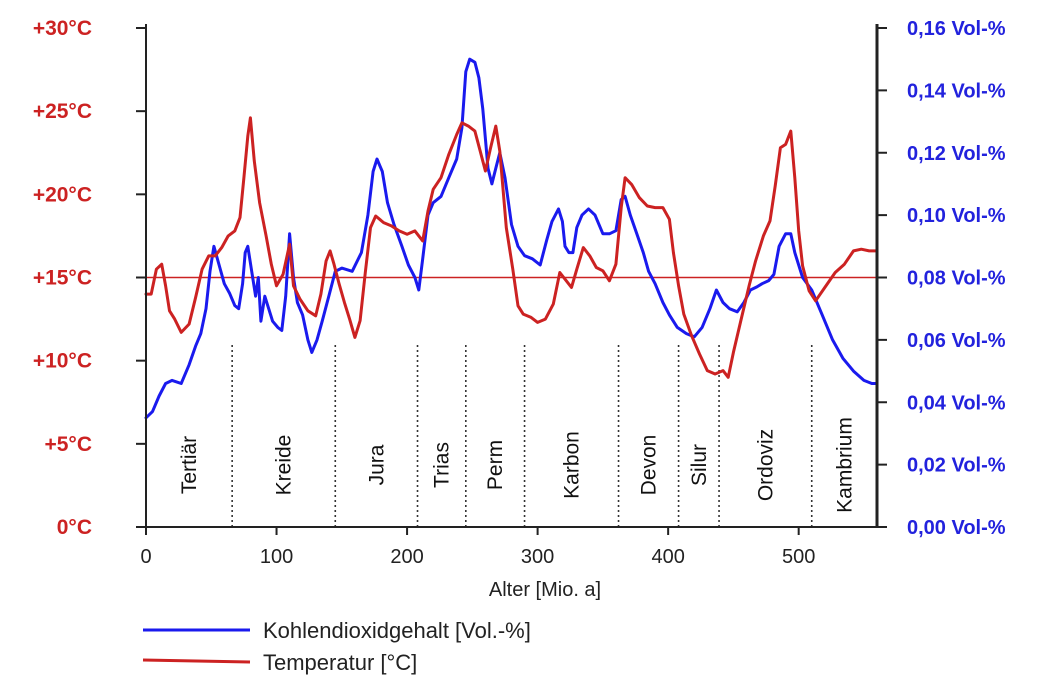 The image size is (1053, 679). Describe the element at coordinates (956, 154) in the screenshot. I see `right-axis-tick-label: 0,12 Vol-%` at that location.